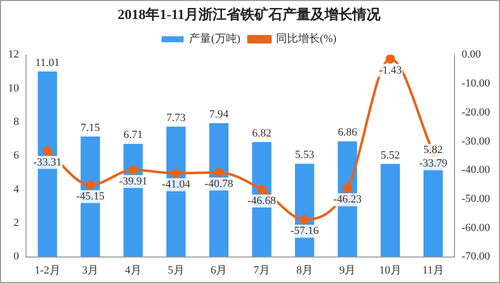 This screenshot has width=500, height=283. I want to click on chart-title: 2018年1-11月浙江省铁矿石产量及增长情况, so click(250, 15).